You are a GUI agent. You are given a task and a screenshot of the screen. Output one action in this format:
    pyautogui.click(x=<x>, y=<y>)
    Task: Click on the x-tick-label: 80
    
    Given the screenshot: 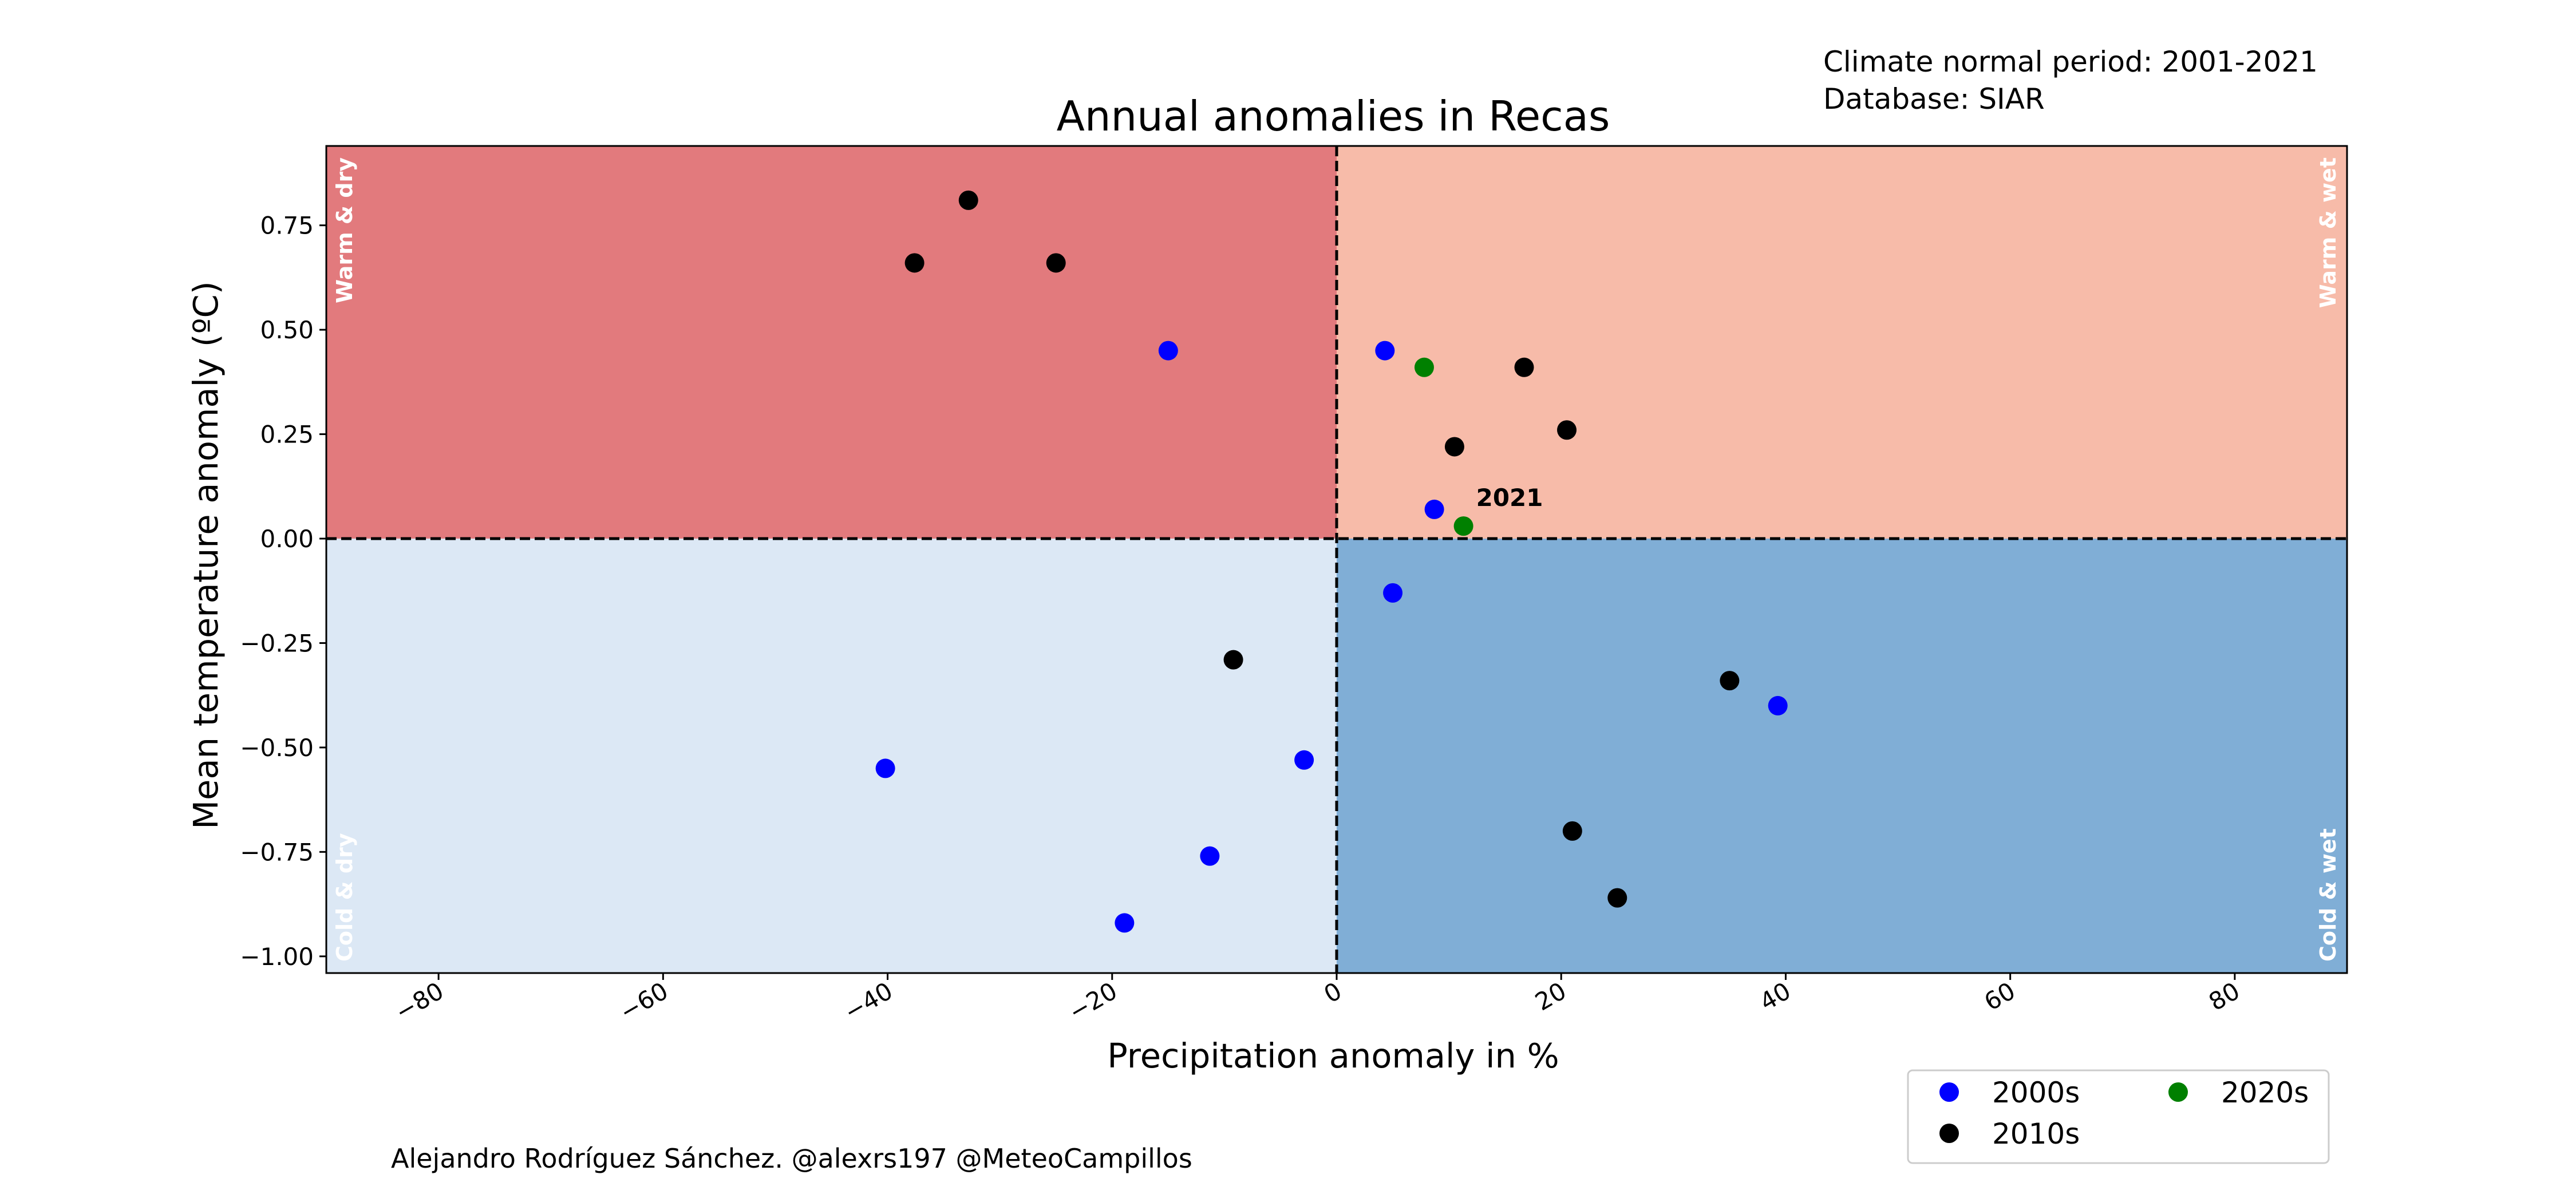 What is the action you would take?
    pyautogui.click(x=2224, y=996)
    